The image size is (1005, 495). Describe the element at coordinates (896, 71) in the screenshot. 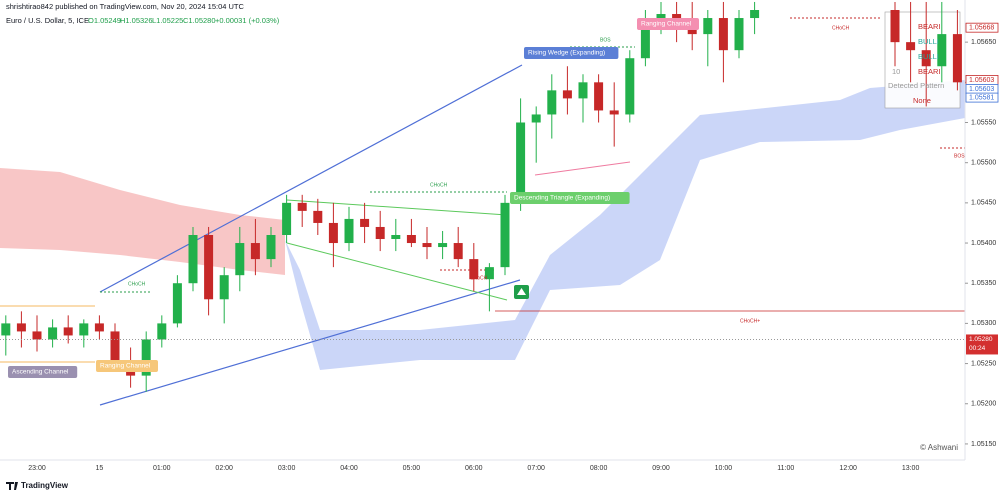

I see `table-cell: 10` at that location.